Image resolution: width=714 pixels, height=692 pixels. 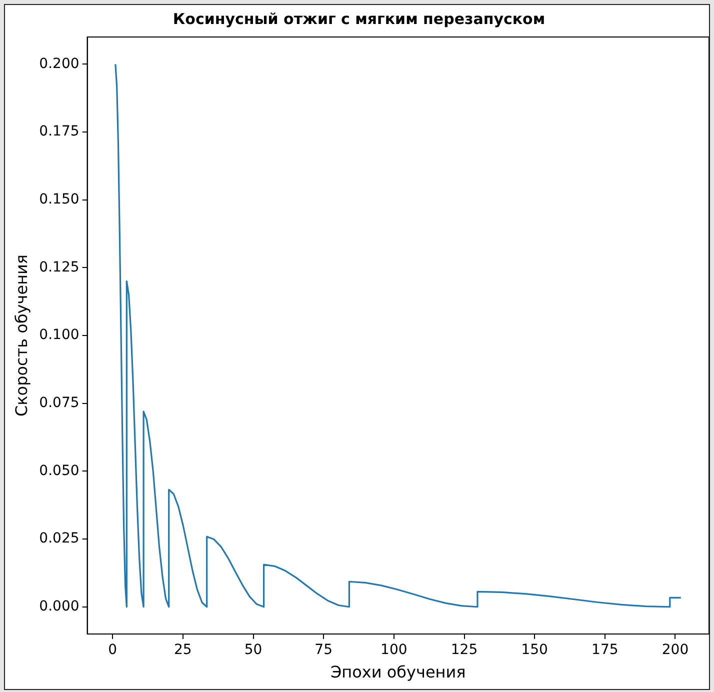 What do you see at coordinates (394, 650) in the screenshot?
I see `x-tick-label: 100` at bounding box center [394, 650].